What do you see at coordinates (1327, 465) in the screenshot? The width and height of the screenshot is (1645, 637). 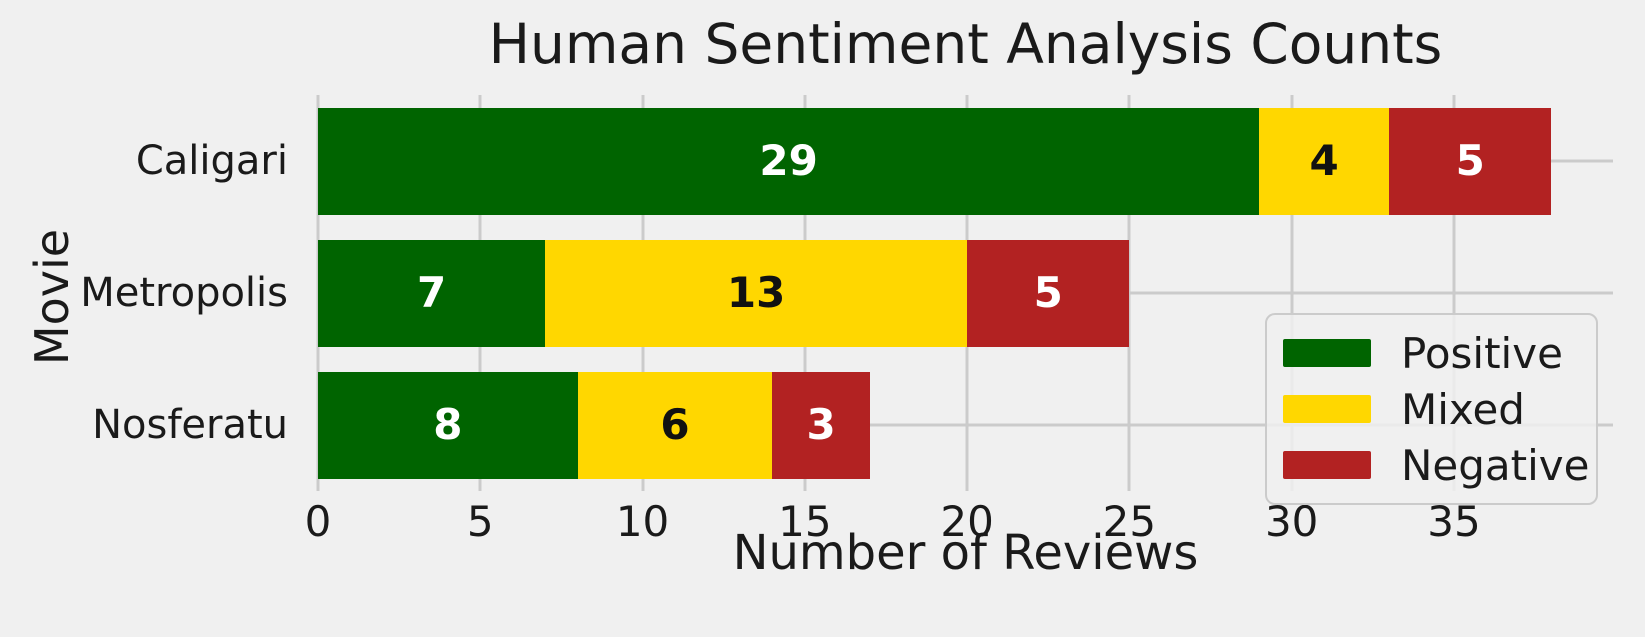 I see `legend-swatch-negative` at bounding box center [1327, 465].